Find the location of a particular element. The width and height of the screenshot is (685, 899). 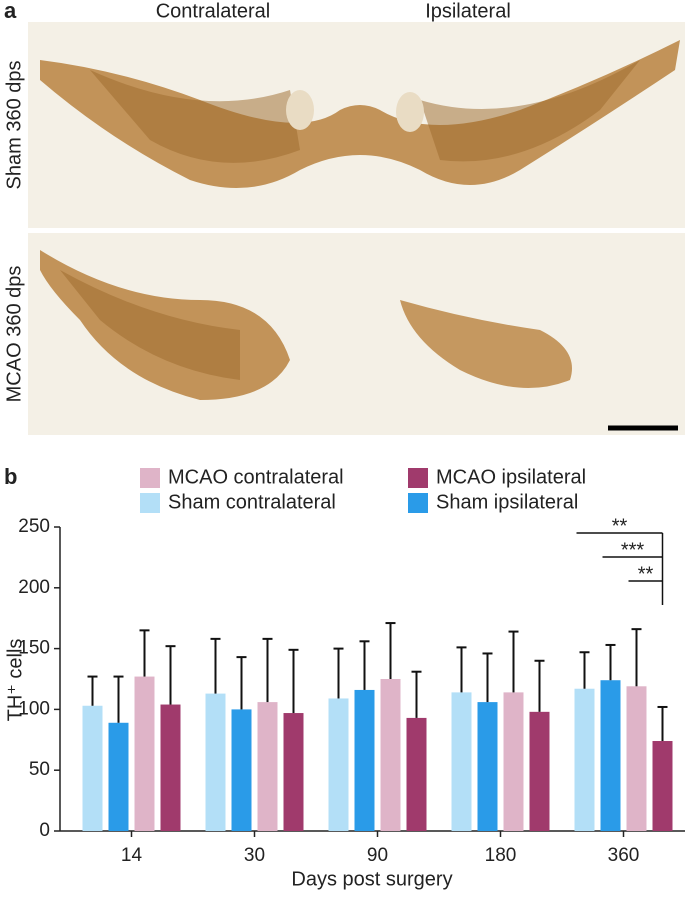

panel-label: a is located at coordinates (10, 11).